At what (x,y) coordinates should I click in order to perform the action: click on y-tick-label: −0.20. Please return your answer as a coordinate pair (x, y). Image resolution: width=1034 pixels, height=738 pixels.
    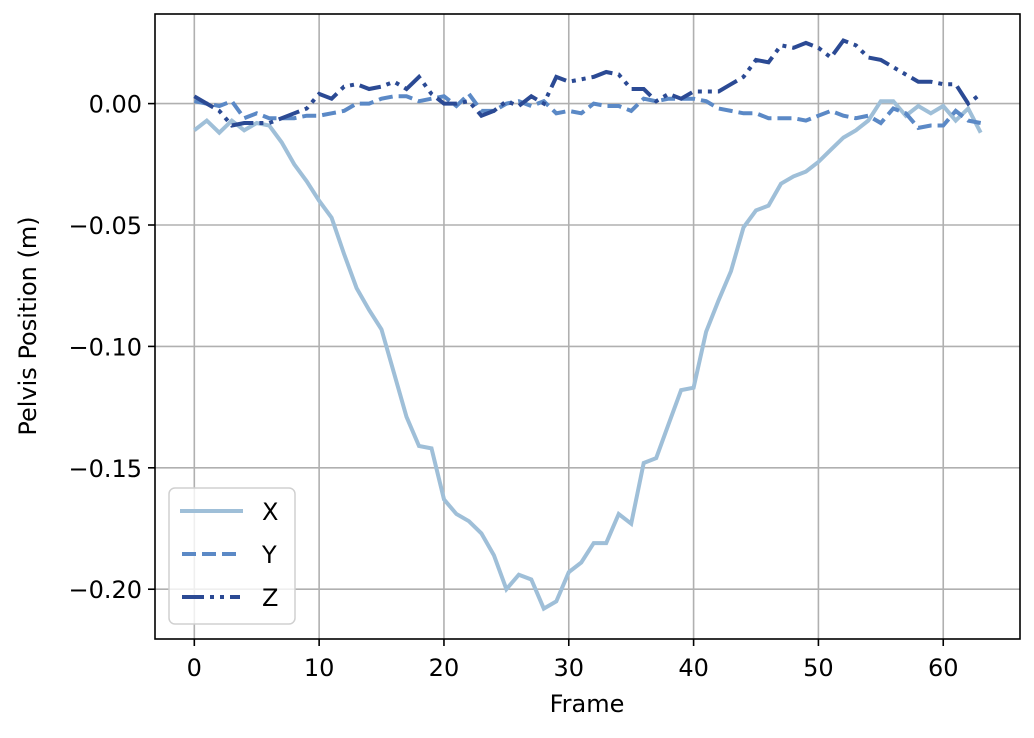
    Looking at the image, I should click on (105, 590).